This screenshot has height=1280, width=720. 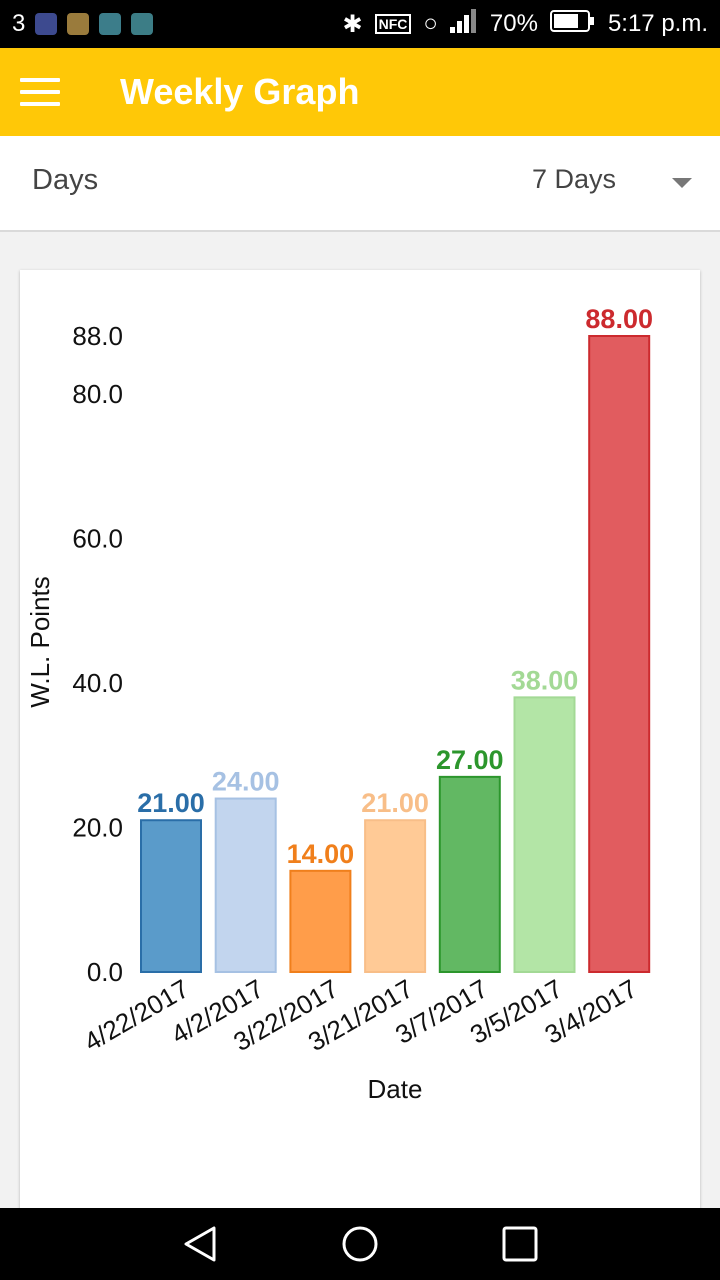 I want to click on days-dropdown-value: 7 Days, so click(x=574, y=179).